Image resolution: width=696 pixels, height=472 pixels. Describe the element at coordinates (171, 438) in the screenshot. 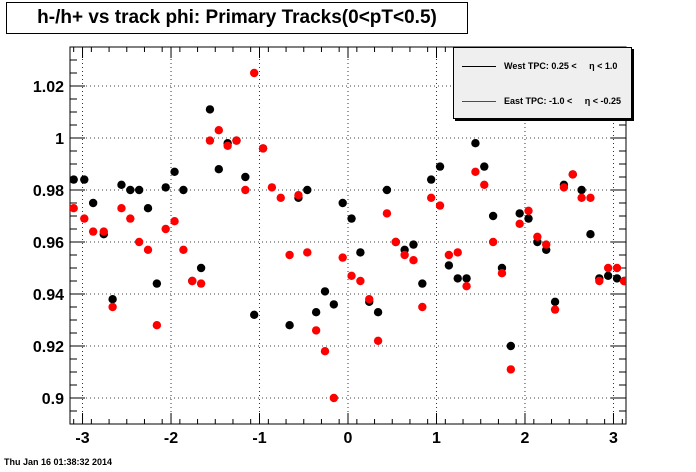

I see `x-tick-label: -2` at that location.